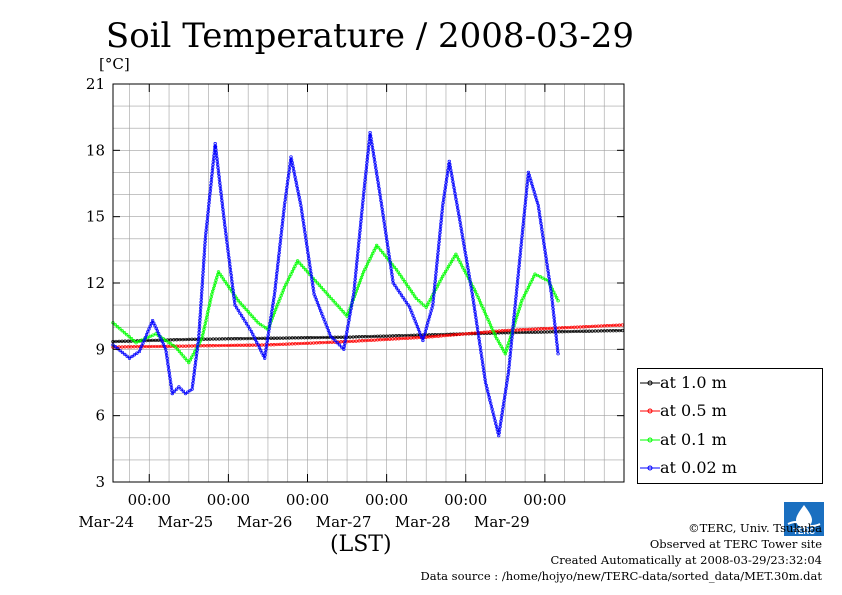 The image size is (842, 595). What do you see at coordinates (502, 522) in the screenshot?
I see `x-tick-date: Mar-29` at bounding box center [502, 522].